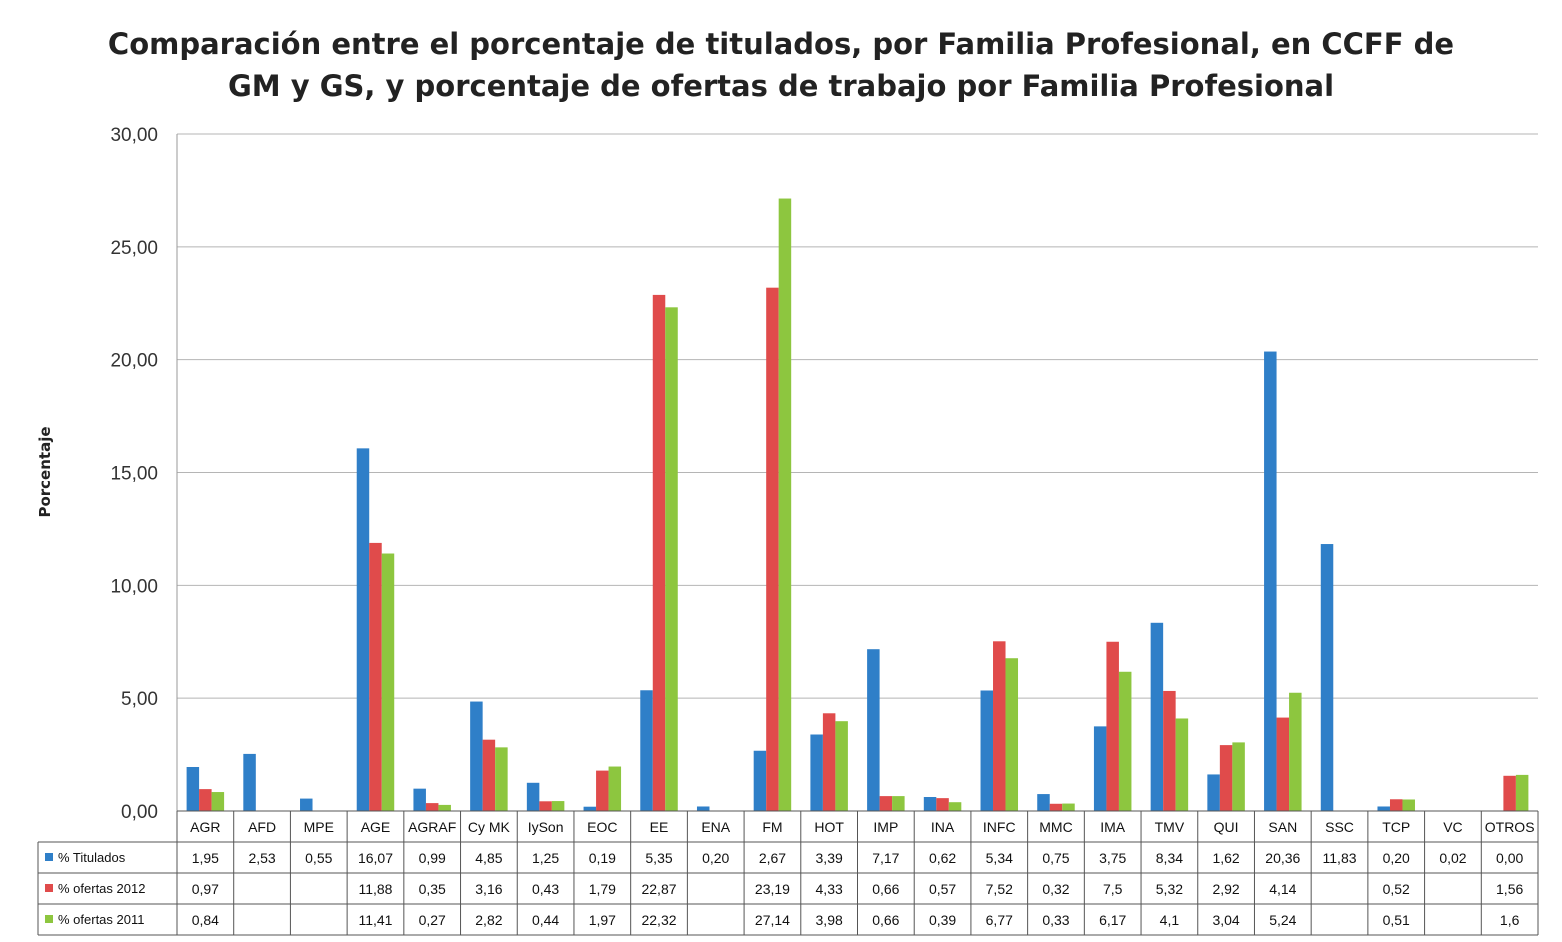  I want to click on data-label: 27,14, so click(772, 920).